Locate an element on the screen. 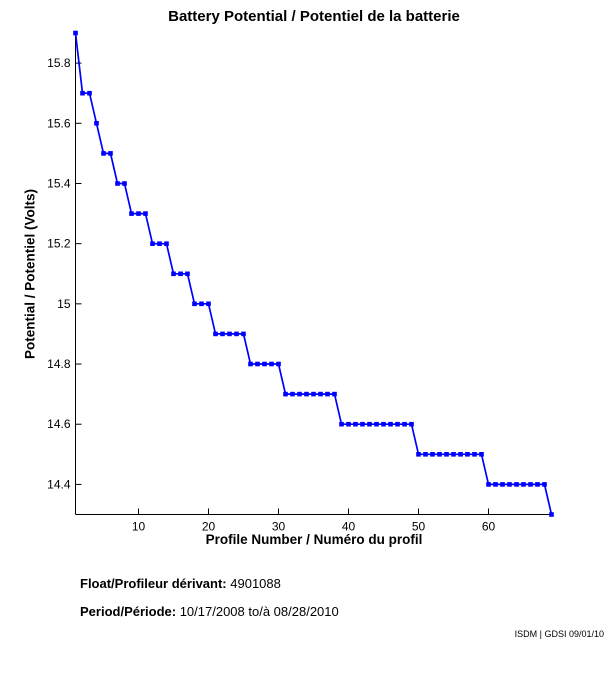 This screenshot has height=675, width=611. y-tick-label: 14.8 is located at coordinates (59, 364).